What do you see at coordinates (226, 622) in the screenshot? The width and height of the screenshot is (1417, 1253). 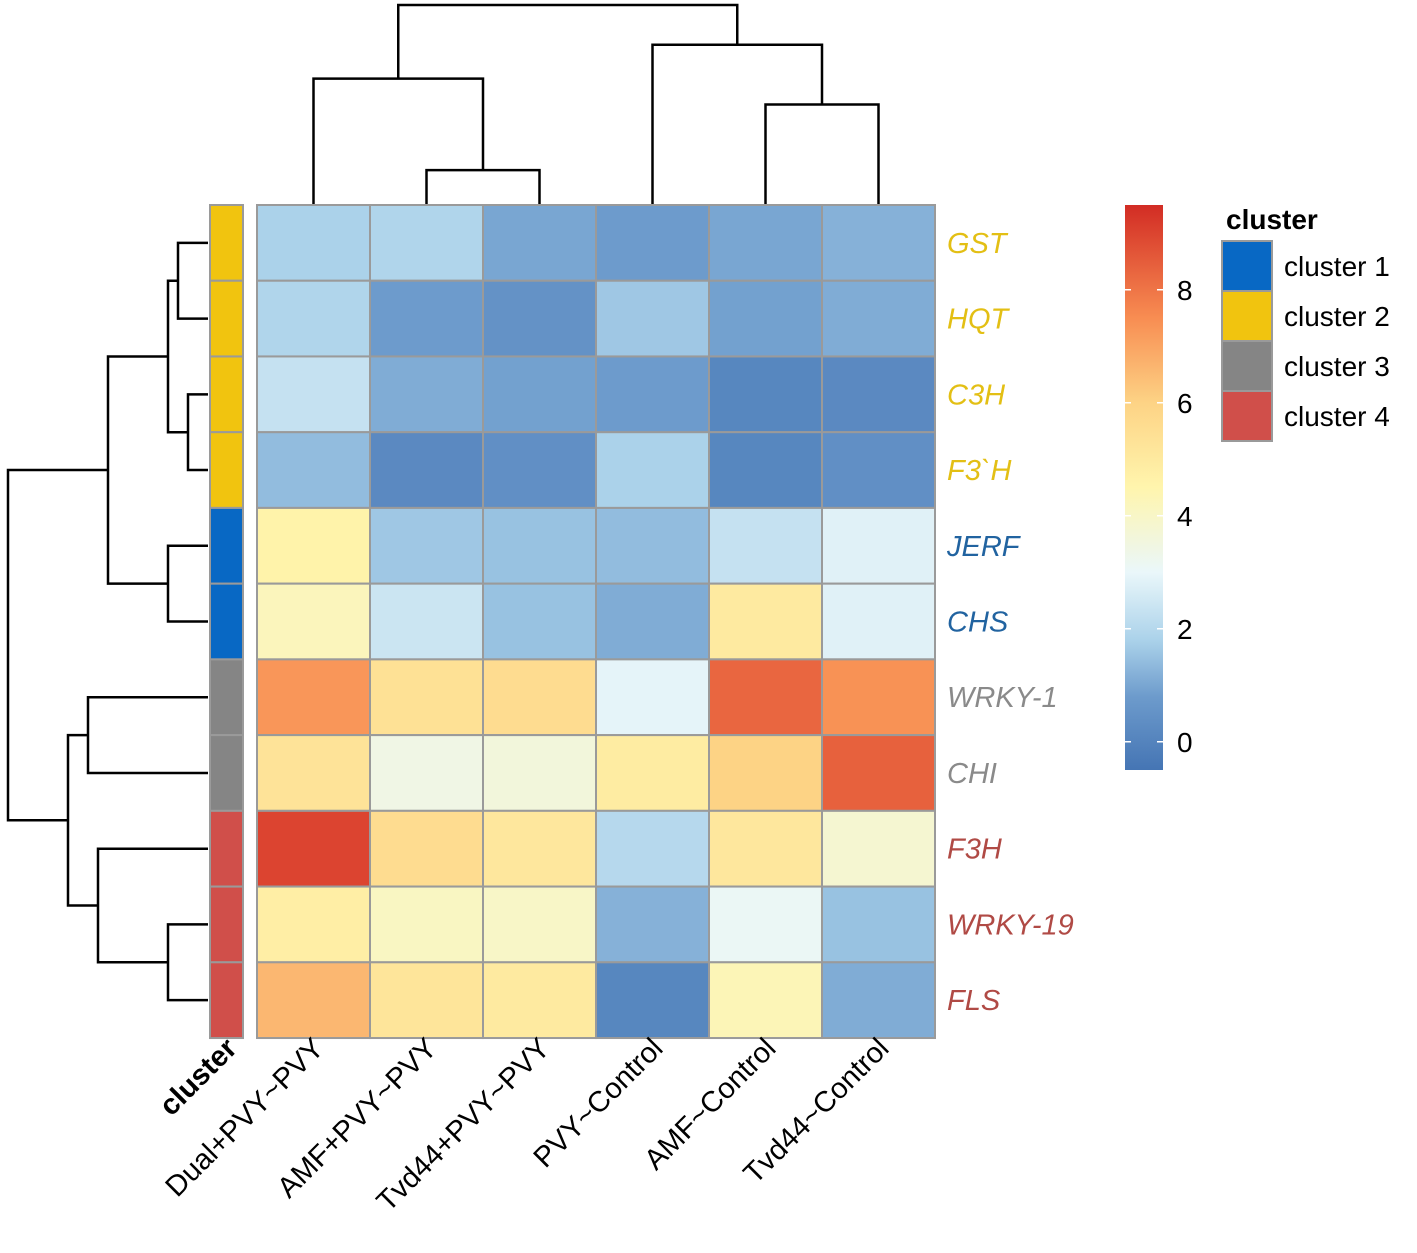 I see `cluster-annotation-bar` at bounding box center [226, 622].